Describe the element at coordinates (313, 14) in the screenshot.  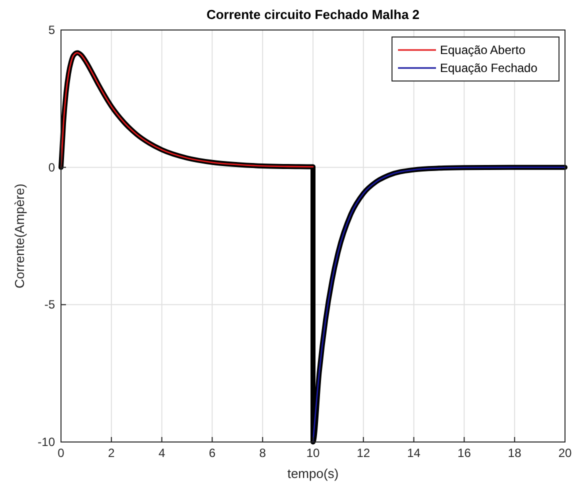
I see `chart-title: Corrente circuito Fechado Malha 2` at that location.